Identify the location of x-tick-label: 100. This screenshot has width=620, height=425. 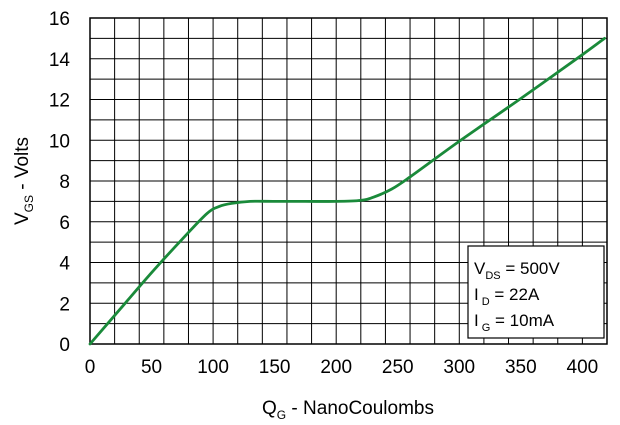
(213, 367).